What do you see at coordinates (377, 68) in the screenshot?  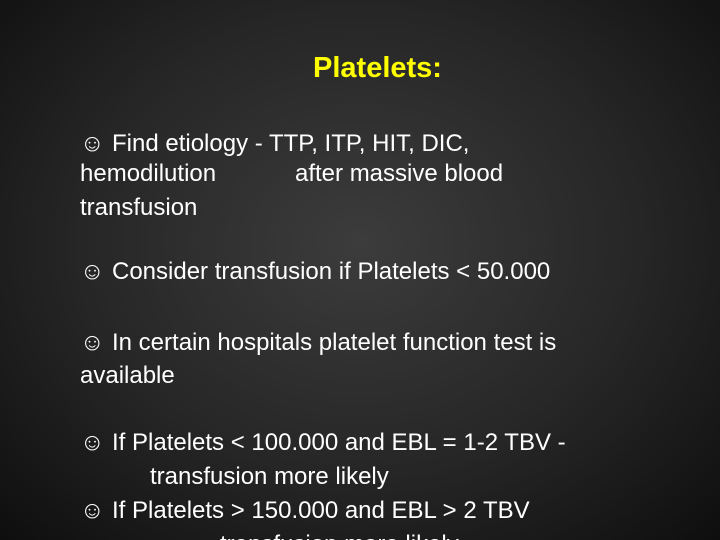 I see `slide-title: Platelets:` at bounding box center [377, 68].